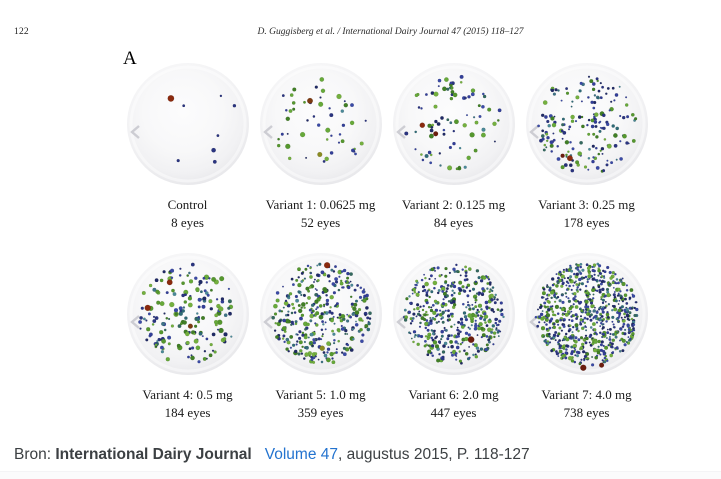 The image size is (721, 479). Describe the element at coordinates (187, 204) in the screenshot. I see `wheel-variant-label: Control` at that location.